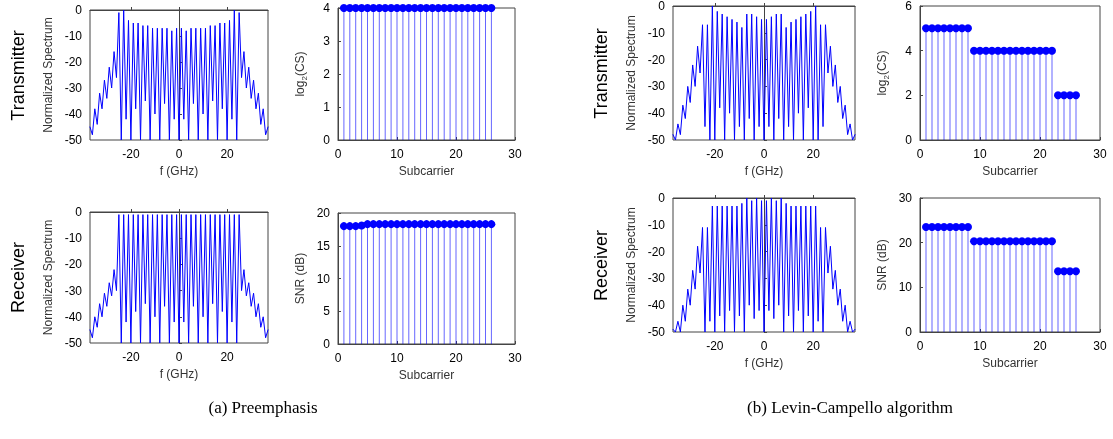  I want to click on text: (b) Levin-Campello algorithm, so click(850, 408).